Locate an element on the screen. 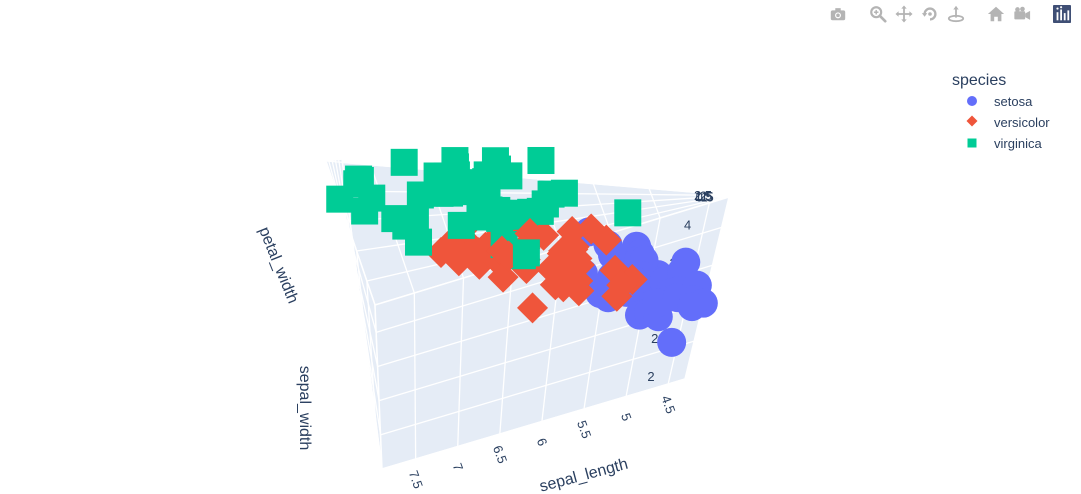 The height and width of the screenshot is (494, 1081). z-tick-label: 1.5 is located at coordinates (704, 196).